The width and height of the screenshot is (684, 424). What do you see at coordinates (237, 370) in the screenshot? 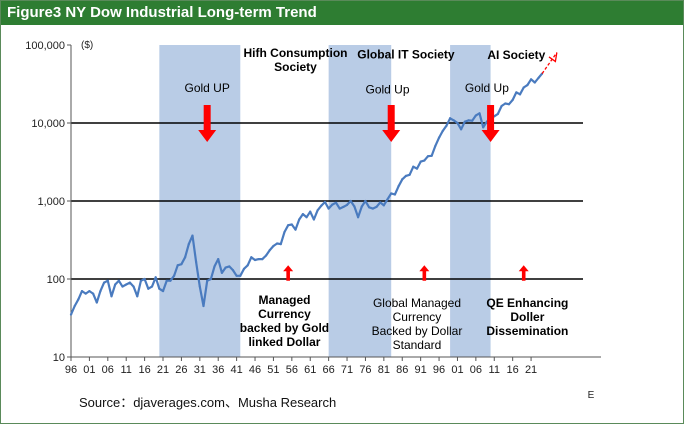
I see `x-tick-label: 41` at bounding box center [237, 370].